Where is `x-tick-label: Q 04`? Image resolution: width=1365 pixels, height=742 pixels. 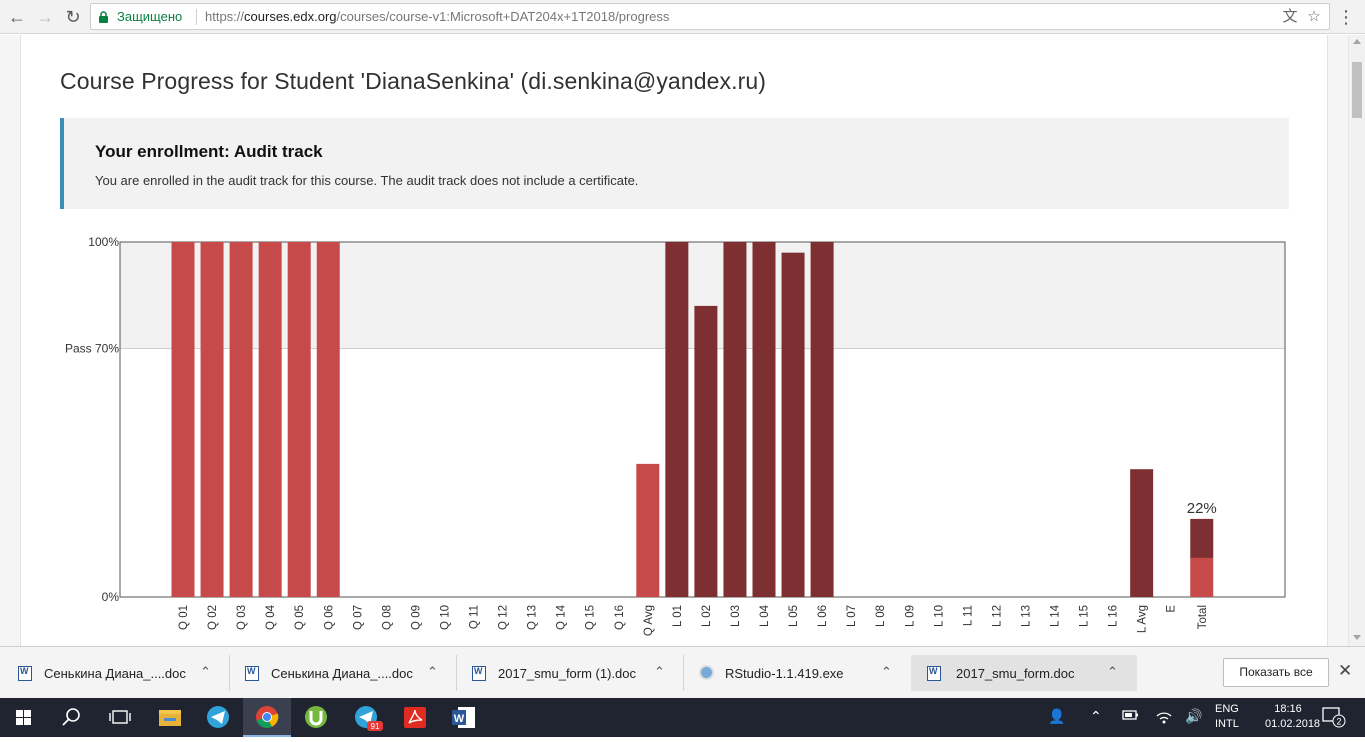
x-tick-label: Q 04 is located at coordinates (271, 617).